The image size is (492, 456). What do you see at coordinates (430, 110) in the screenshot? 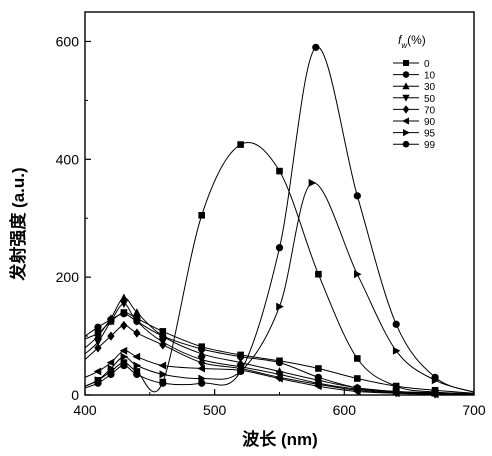
I see `legend-label: 70` at bounding box center [430, 110].